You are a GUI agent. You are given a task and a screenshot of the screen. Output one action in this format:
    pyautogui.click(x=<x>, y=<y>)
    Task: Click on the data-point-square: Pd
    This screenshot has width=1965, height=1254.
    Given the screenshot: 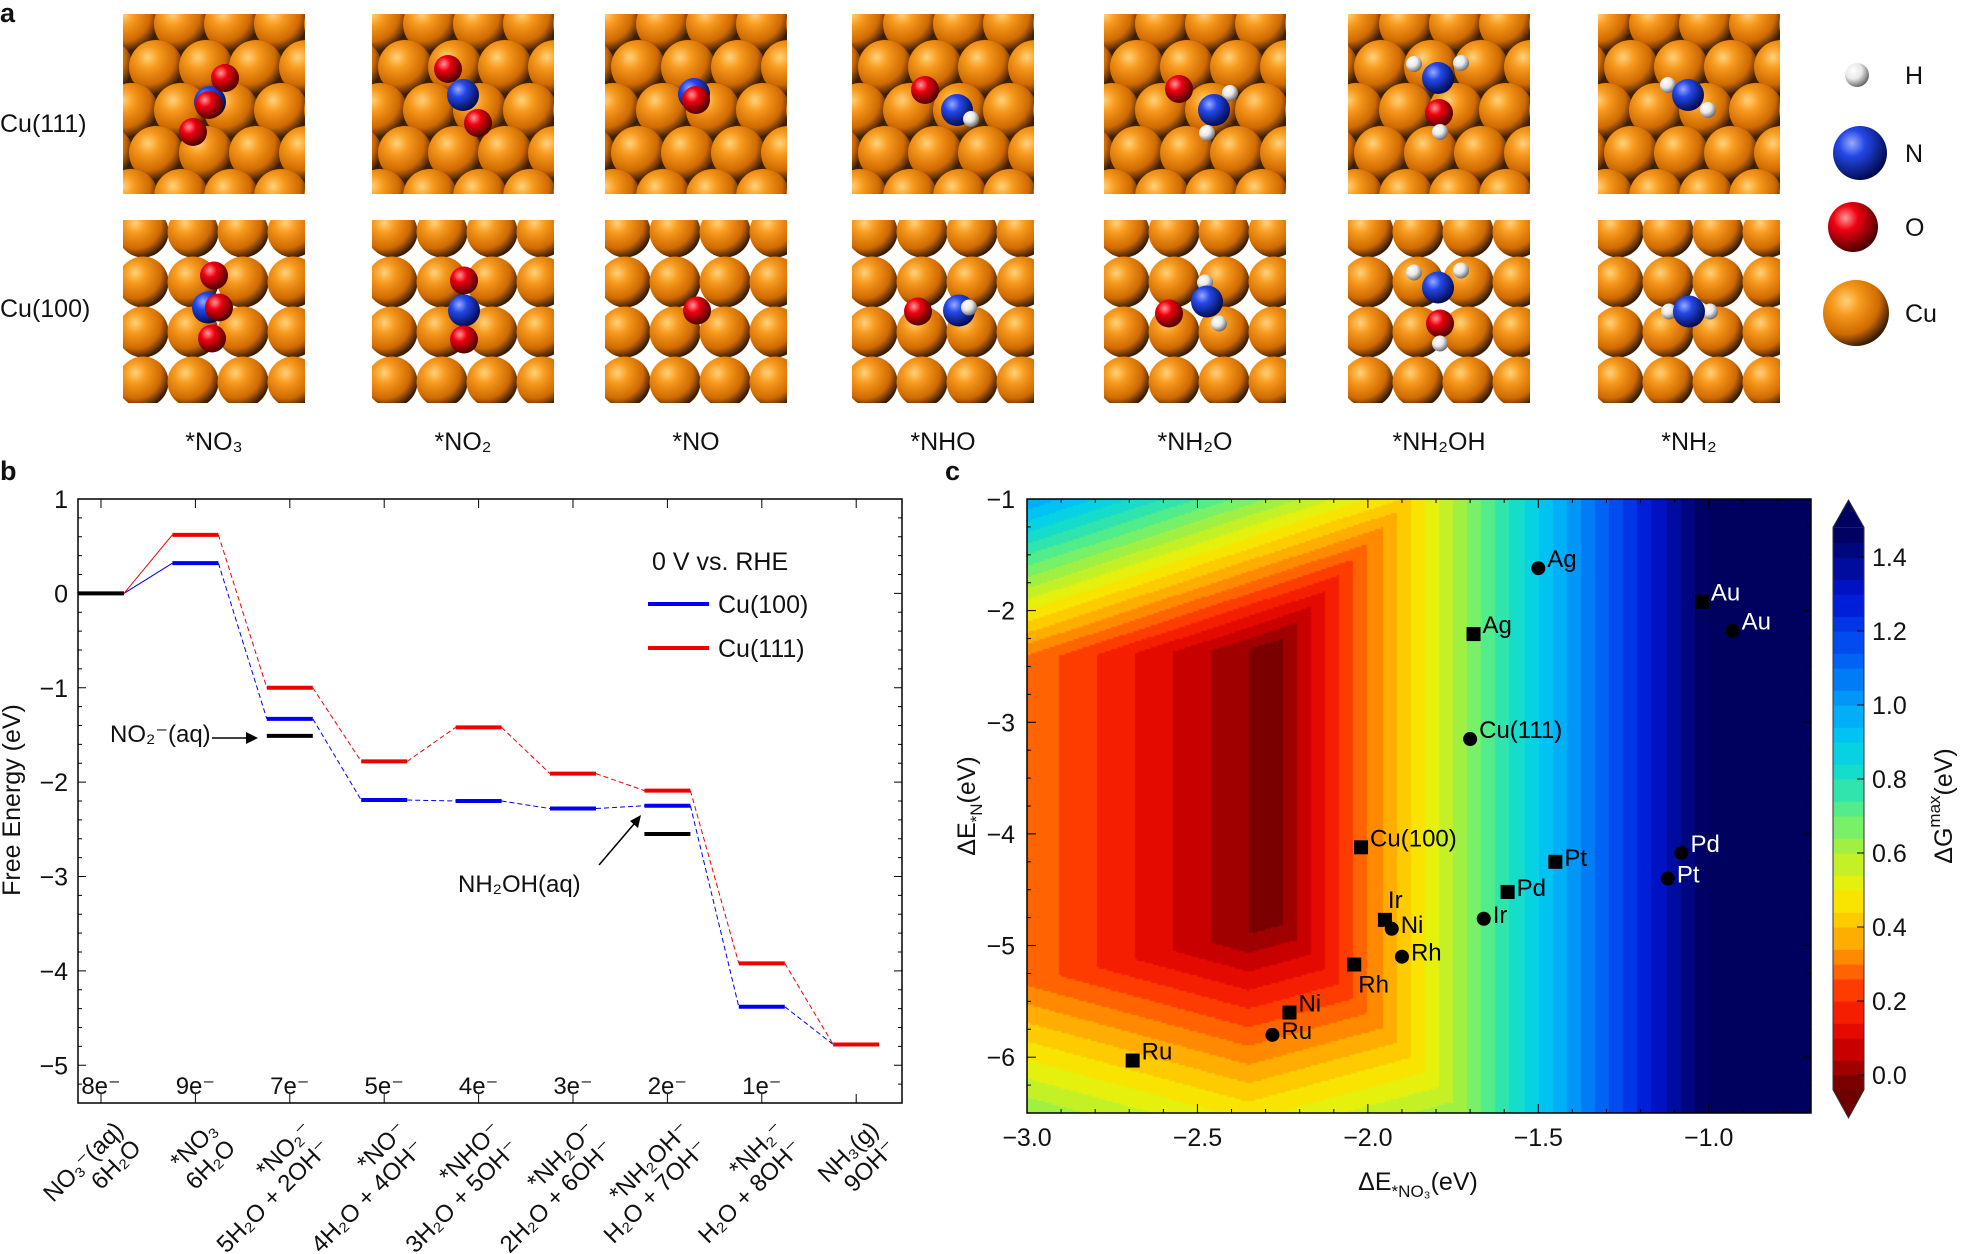 What is the action you would take?
    pyautogui.click(x=1523, y=888)
    